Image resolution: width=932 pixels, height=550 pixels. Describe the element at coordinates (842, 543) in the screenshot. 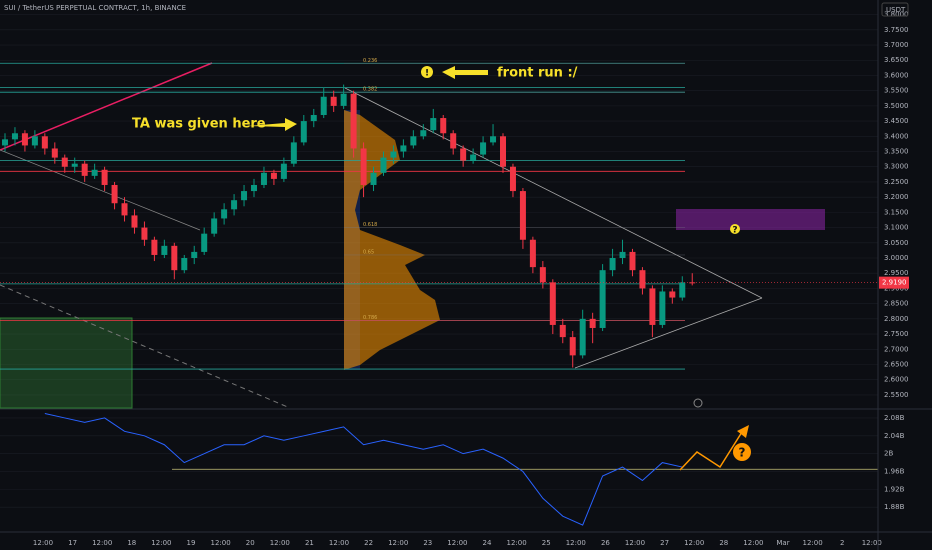

I see `x-tick-label: 2` at that location.